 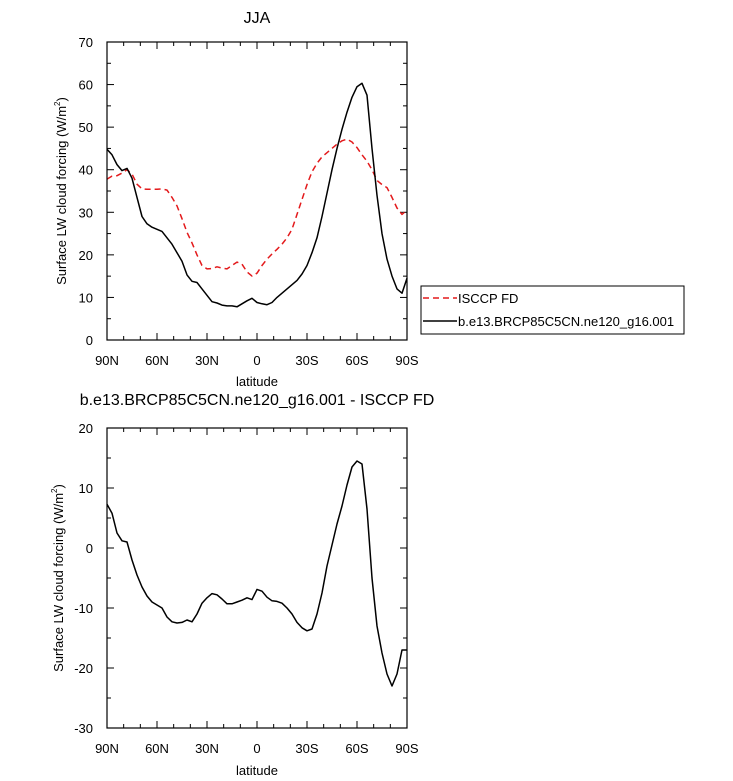 I want to click on chart-top-x-tick-label: 30N, so click(x=207, y=360).